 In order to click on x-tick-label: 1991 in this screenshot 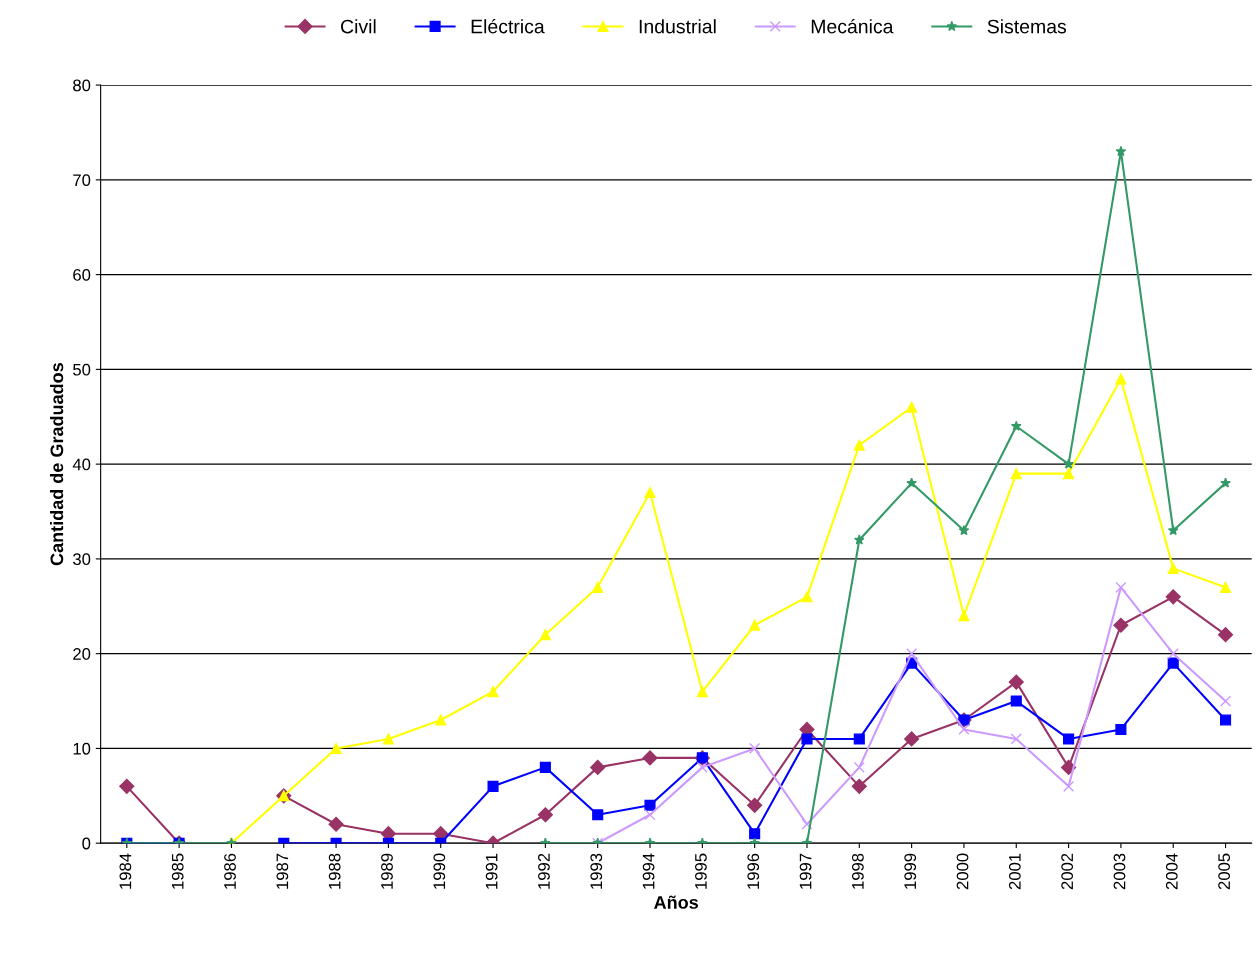, I will do `click(491, 871)`.